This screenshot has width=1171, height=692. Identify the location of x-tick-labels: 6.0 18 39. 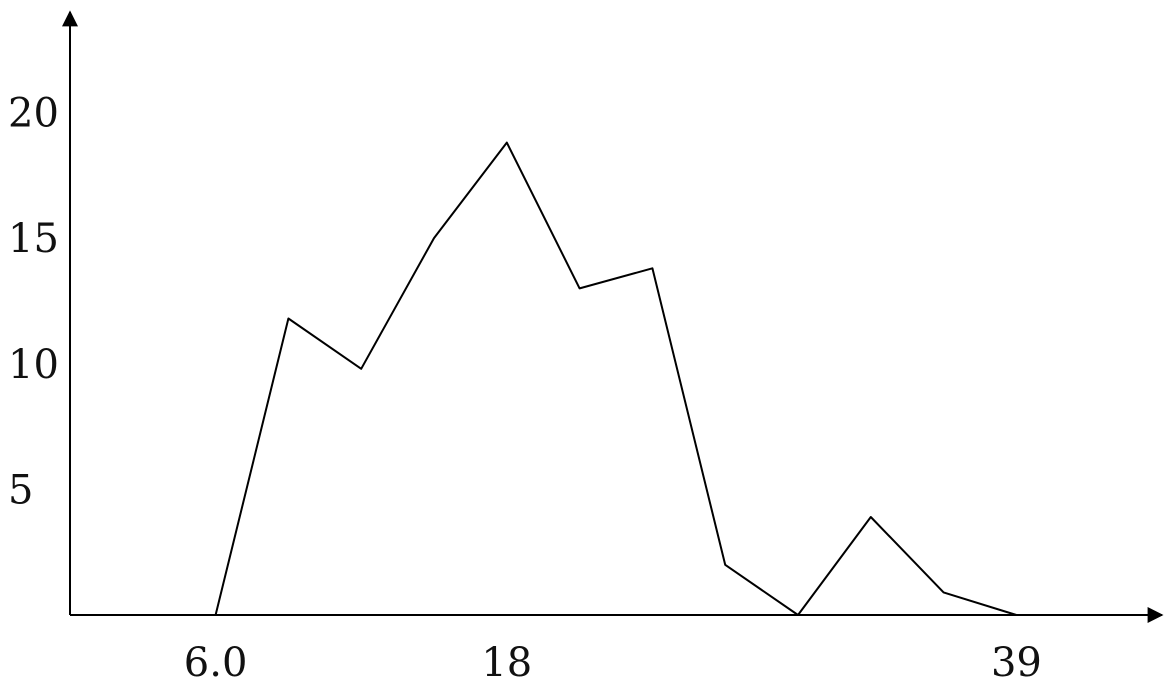
(613, 663).